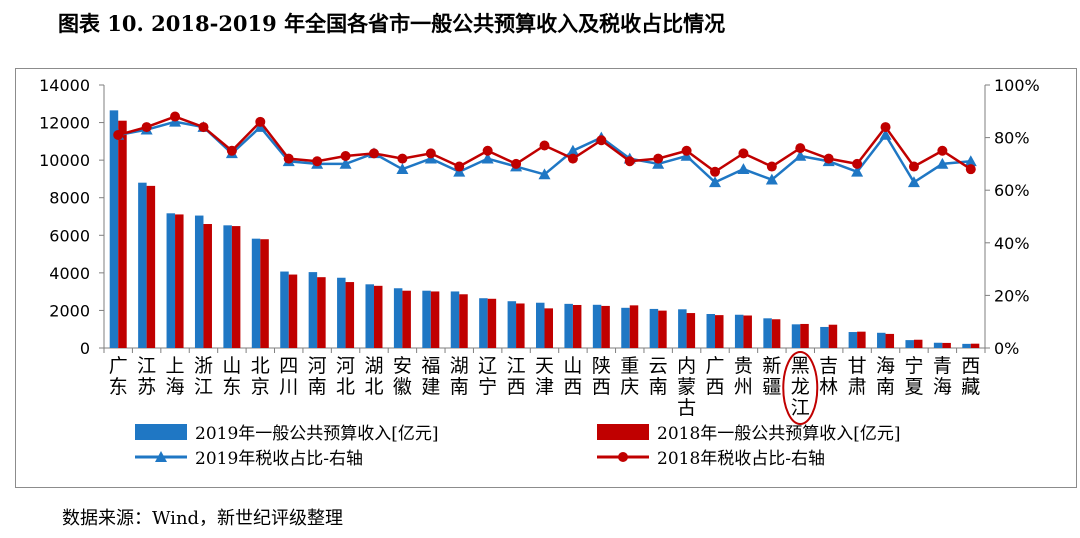  Describe the element at coordinates (913, 376) in the screenshot. I see `category-label: 宁夏` at that location.